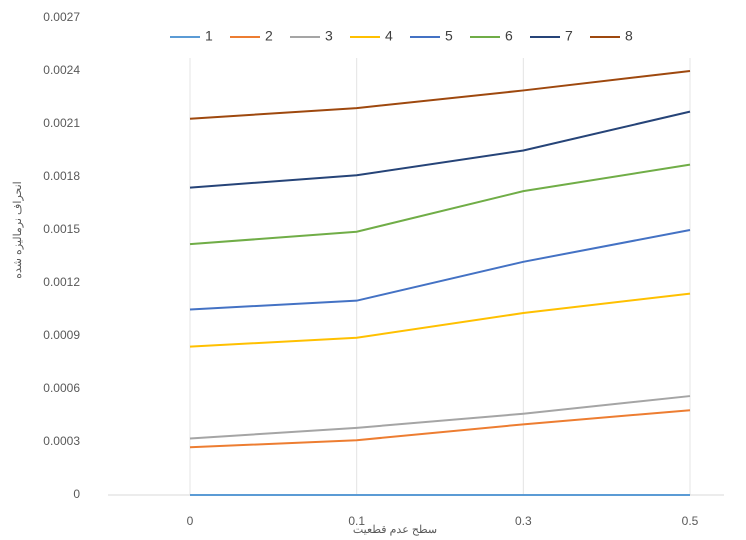  Describe the element at coordinates (449, 36) in the screenshot. I see `legend-label: 5` at that location.